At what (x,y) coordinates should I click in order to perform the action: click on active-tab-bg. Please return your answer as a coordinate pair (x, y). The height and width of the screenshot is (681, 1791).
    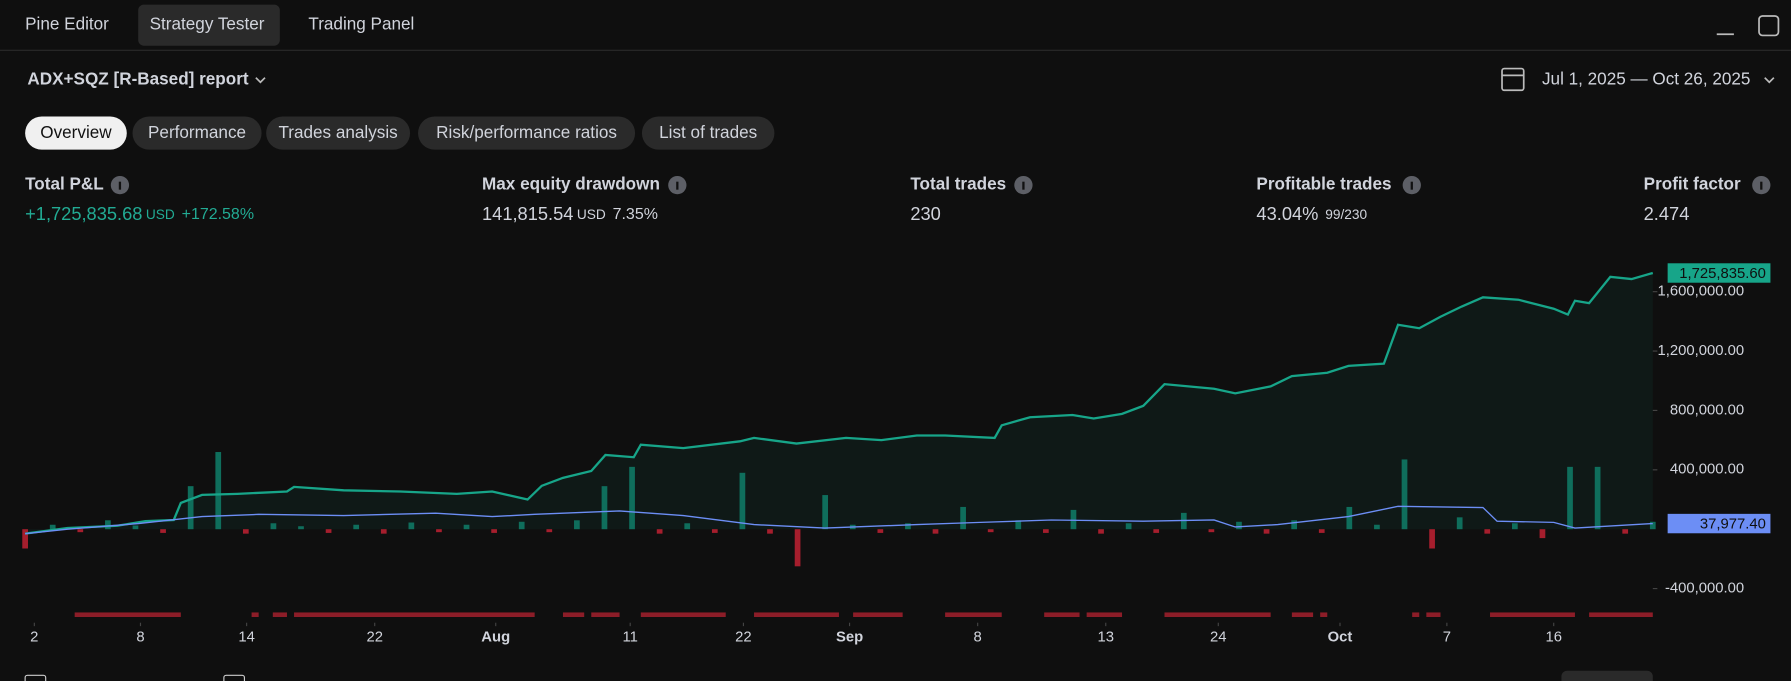
    Looking at the image, I should click on (209, 25).